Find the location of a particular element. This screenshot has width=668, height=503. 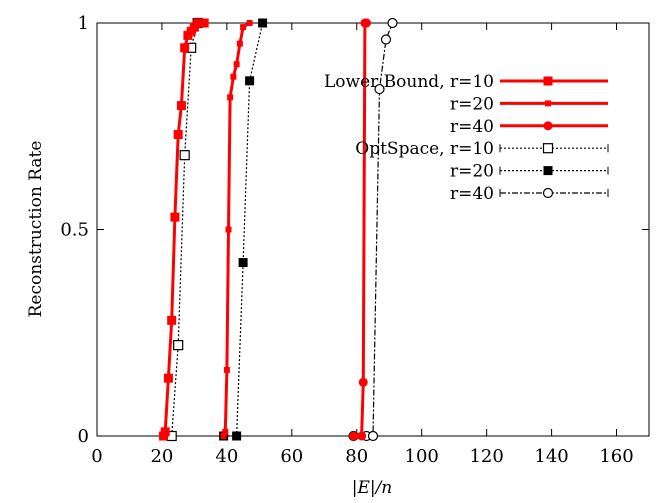

x-tick-label: 160 is located at coordinates (616, 456).